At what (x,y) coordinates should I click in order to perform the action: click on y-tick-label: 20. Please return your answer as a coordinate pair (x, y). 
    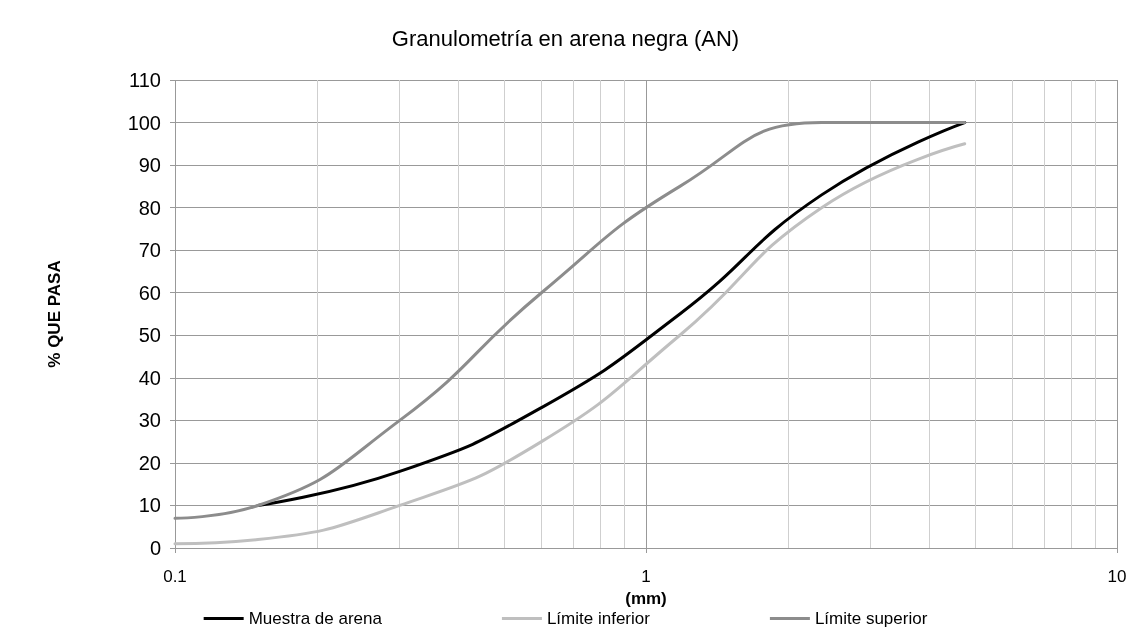
    Looking at the image, I should click on (149, 462).